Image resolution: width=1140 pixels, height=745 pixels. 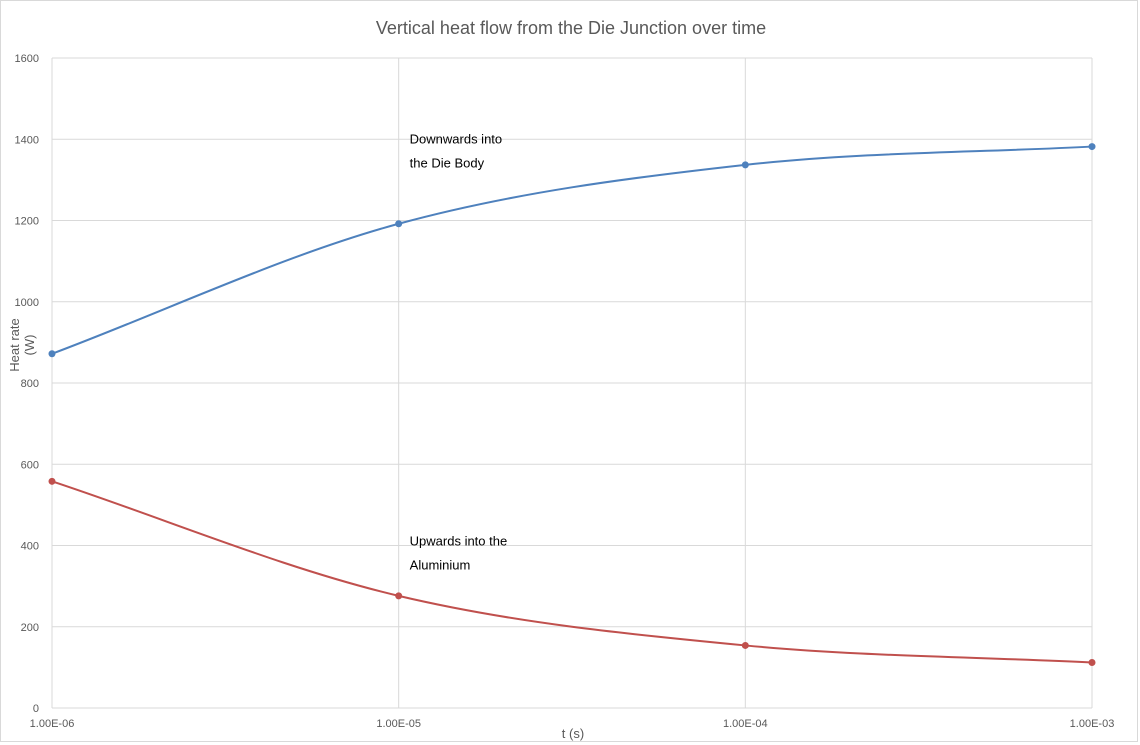 I want to click on y-tick-label: 1000, so click(x=27, y=303).